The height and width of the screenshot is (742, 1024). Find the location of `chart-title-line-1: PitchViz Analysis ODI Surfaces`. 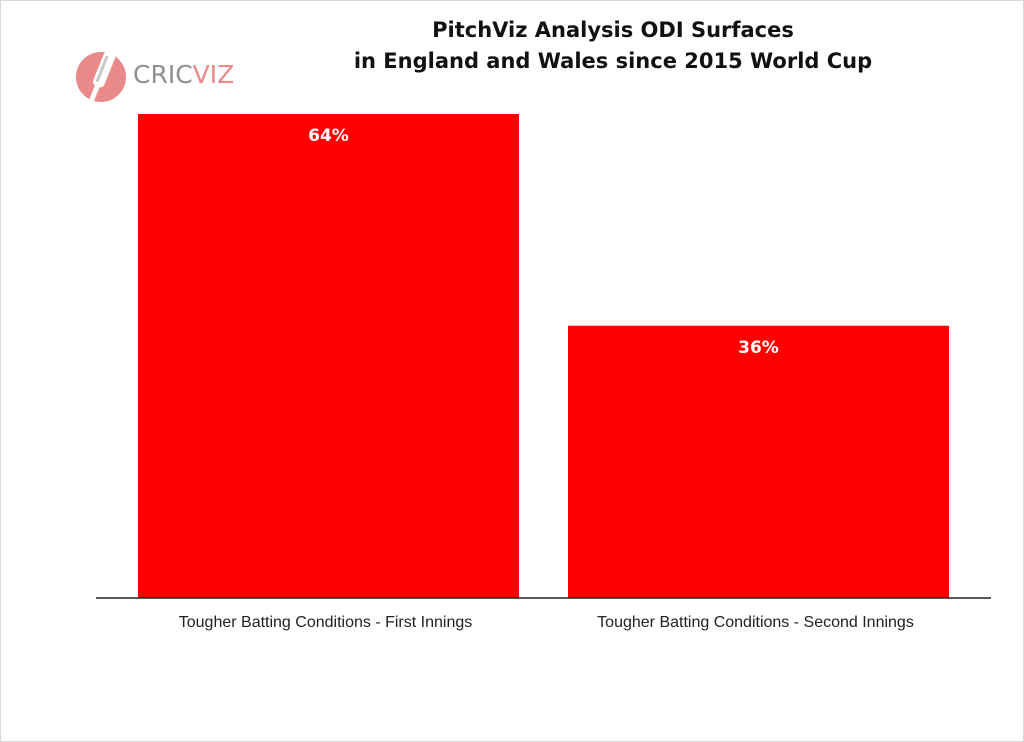

chart-title-line-1: PitchViz Analysis ODI Surfaces is located at coordinates (613, 30).